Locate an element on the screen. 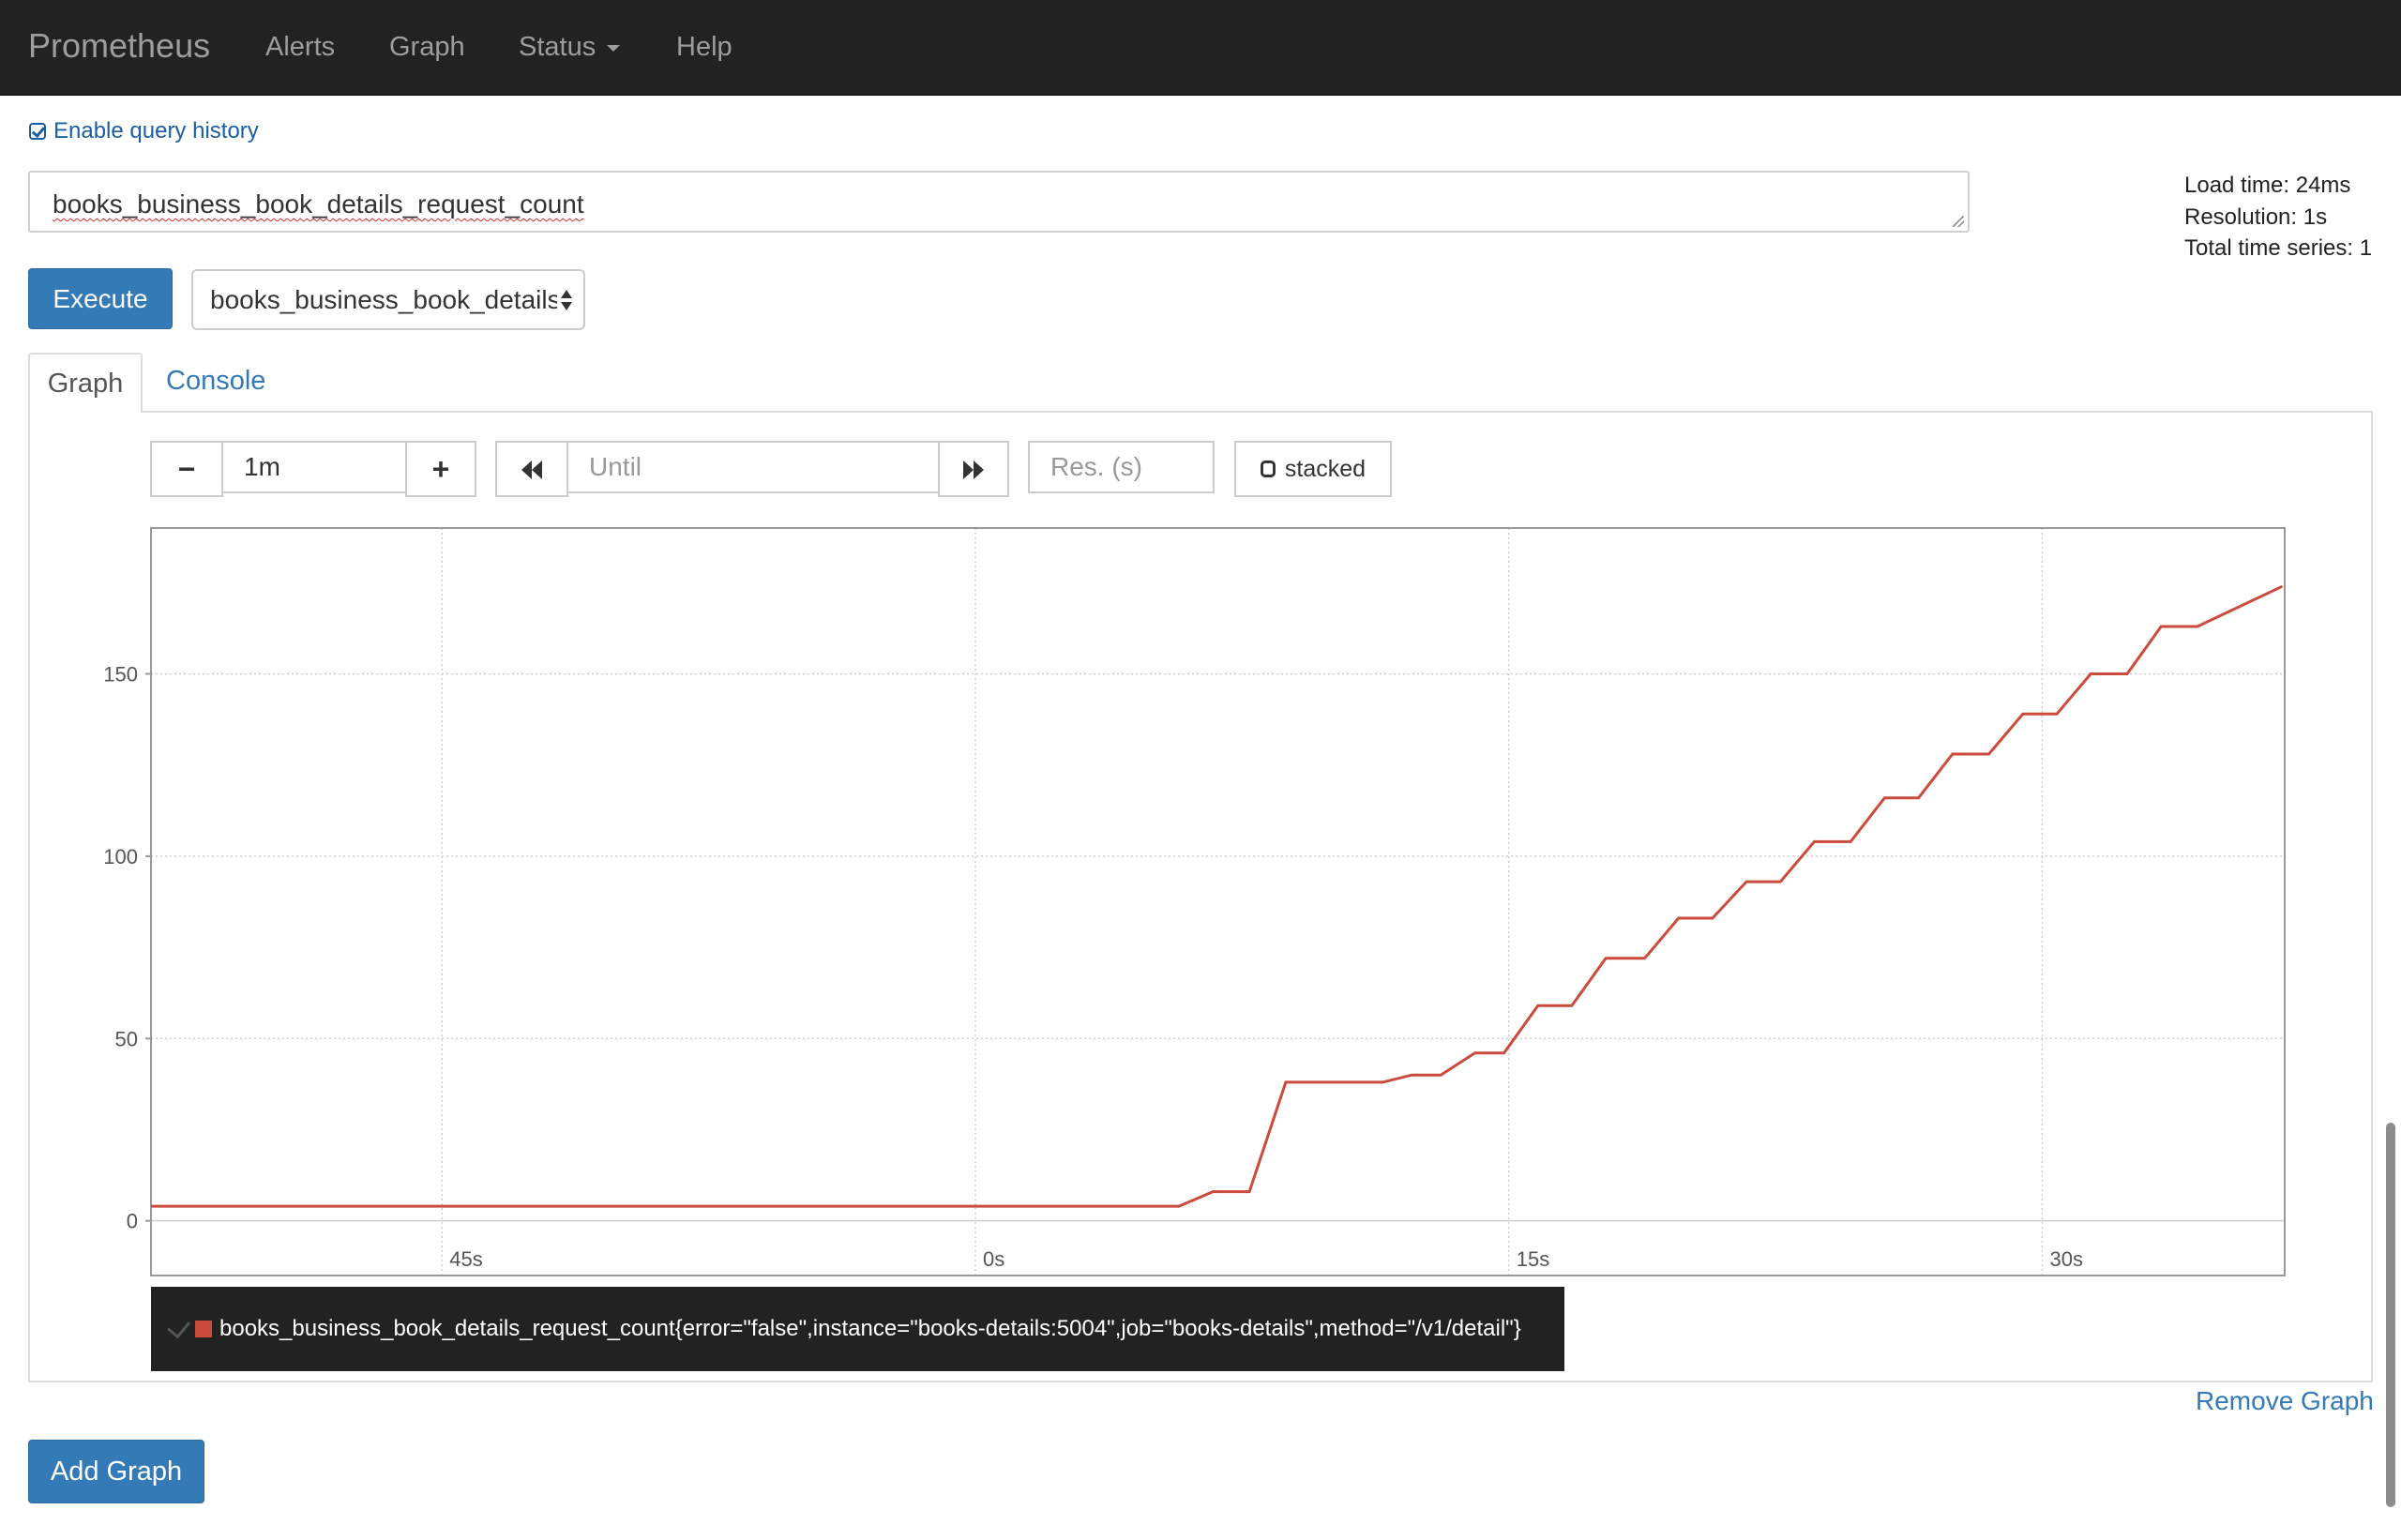 Image resolution: width=2401 pixels, height=1540 pixels. caret-down-icon is located at coordinates (614, 48).